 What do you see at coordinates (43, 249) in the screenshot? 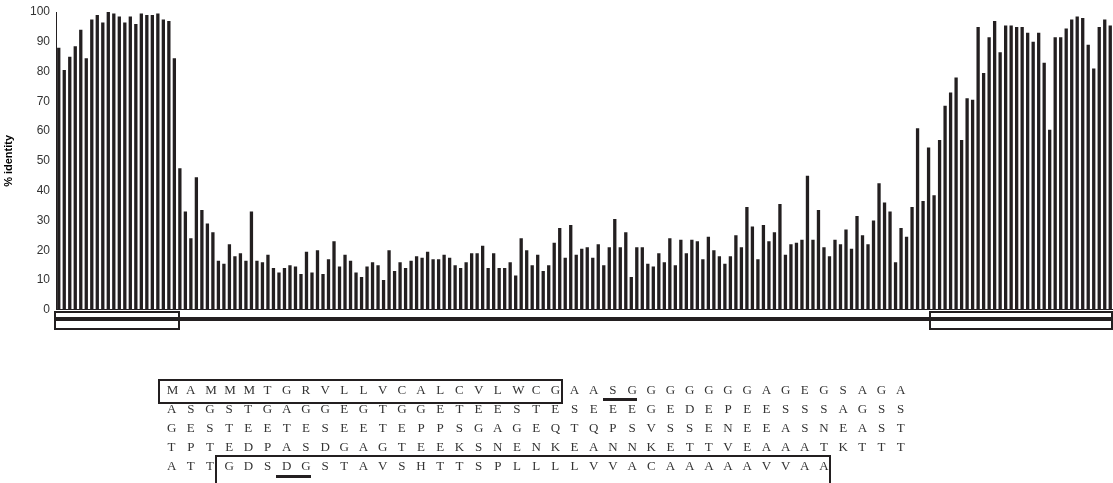
I see `y-tick-label: 20` at bounding box center [43, 249].